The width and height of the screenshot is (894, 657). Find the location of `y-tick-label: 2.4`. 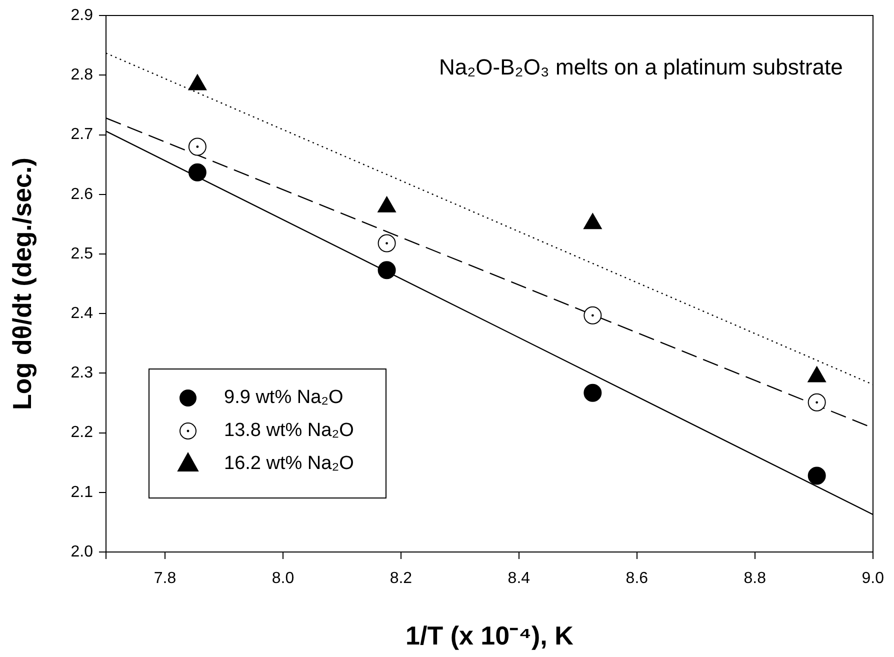

y-tick-label: 2.4 is located at coordinates (82, 313).